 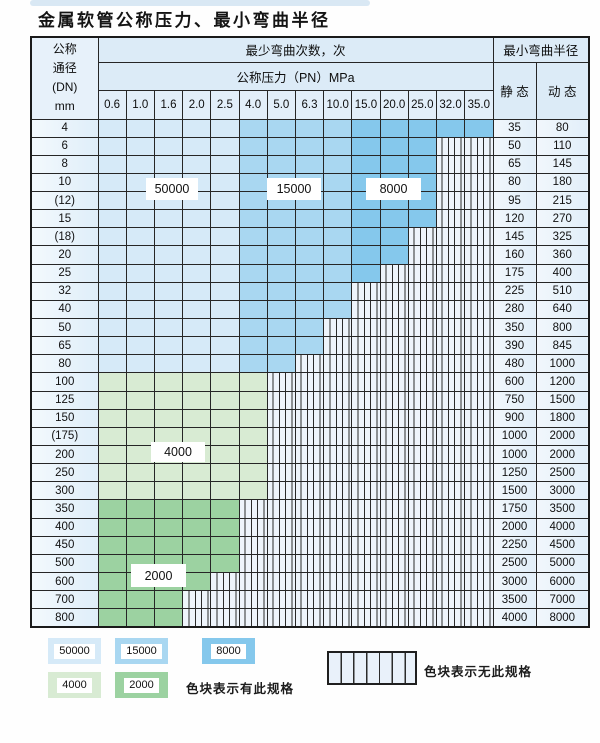 What do you see at coordinates (338, 104) in the screenshot?
I see `pressure-value-header: 10.0` at bounding box center [338, 104].